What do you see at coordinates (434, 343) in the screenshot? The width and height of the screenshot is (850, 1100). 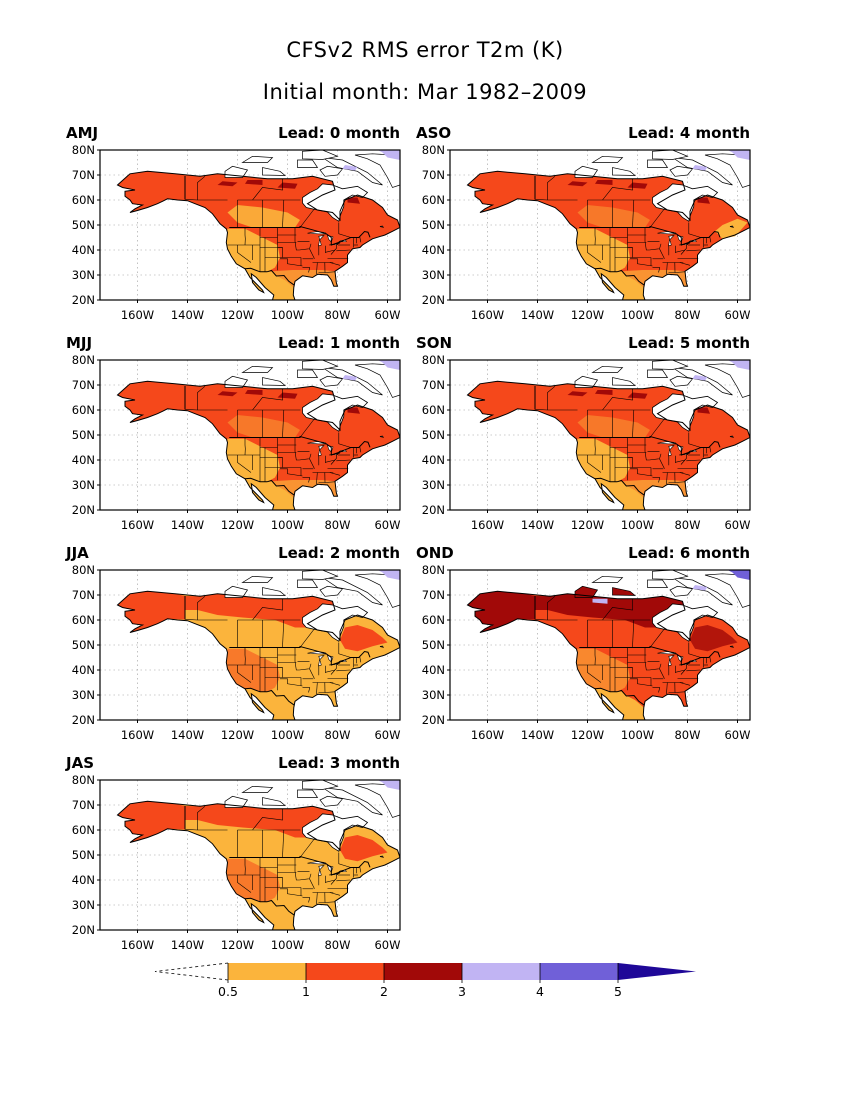 I see `panel-season-label: SON` at bounding box center [434, 343].